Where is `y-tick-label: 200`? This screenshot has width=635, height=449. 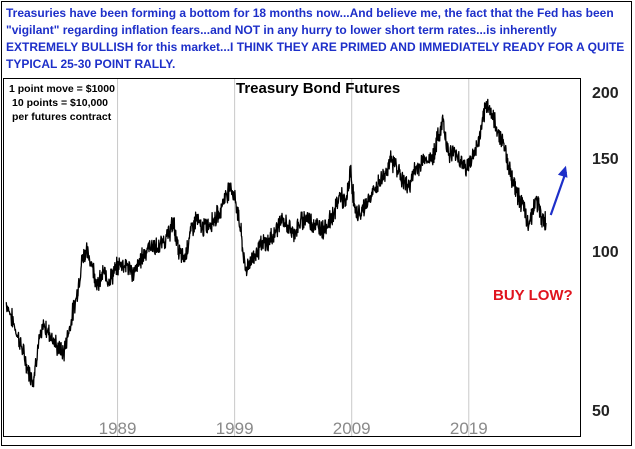 y-tick-label: 200 is located at coordinates (605, 93).